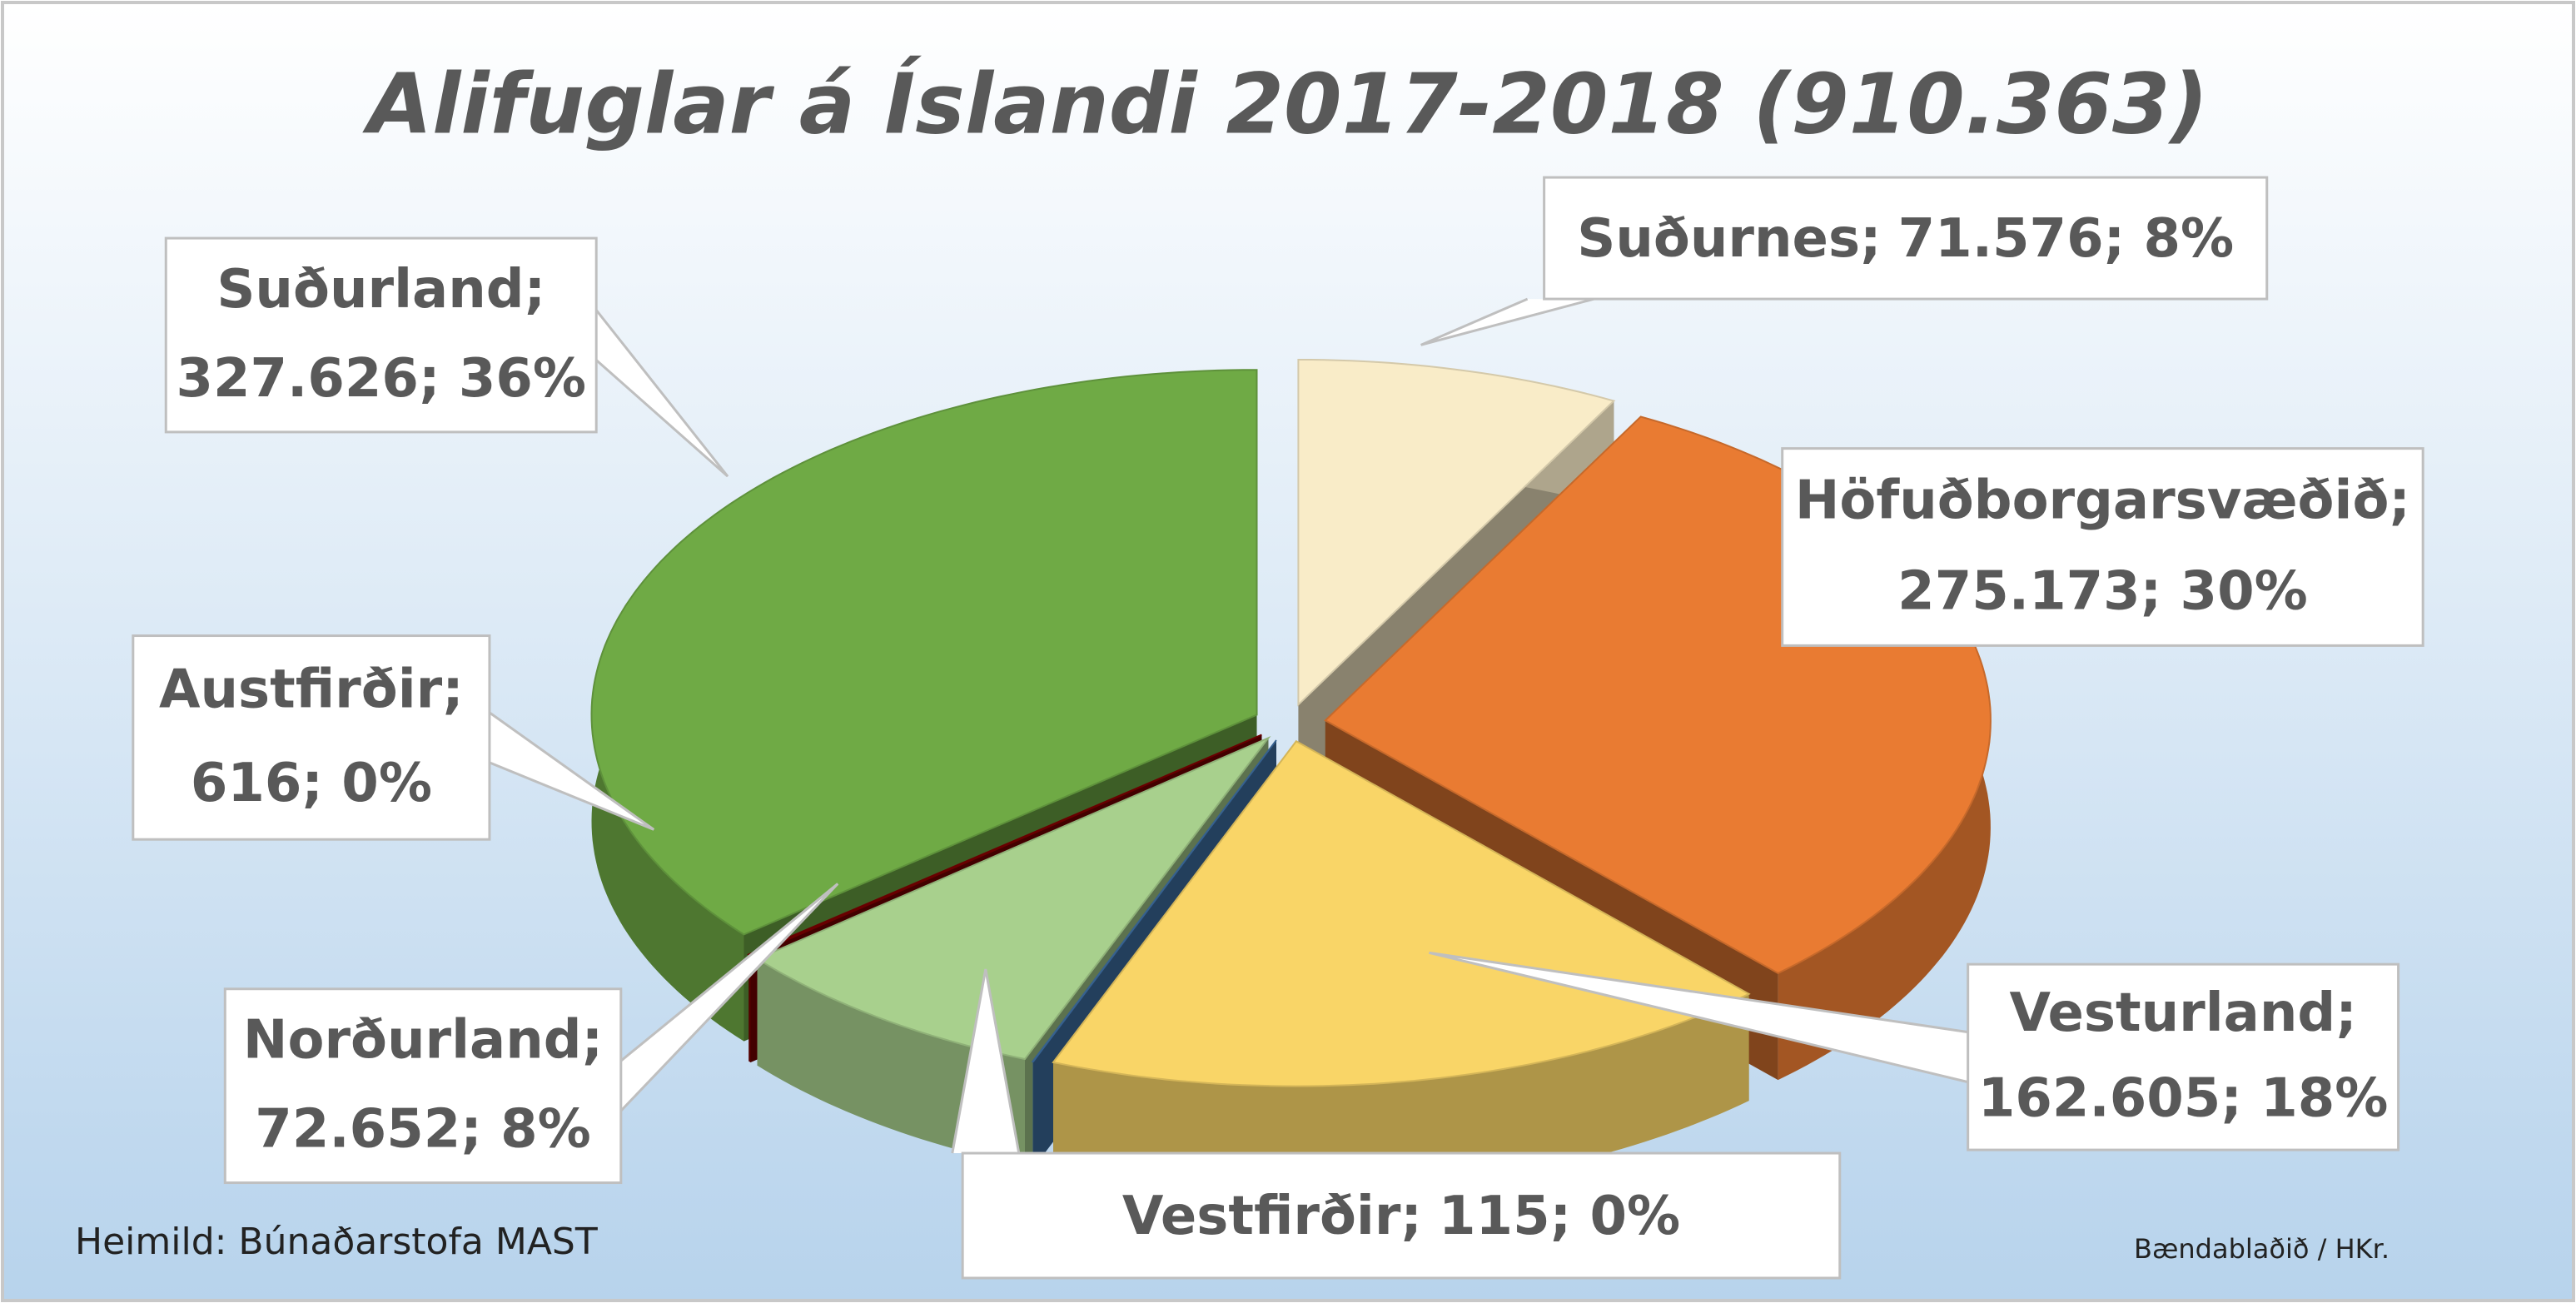 Image resolution: width=2576 pixels, height=1303 pixels. Describe the element at coordinates (423, 1041) in the screenshot. I see `category-label: Norðurland;` at that location.